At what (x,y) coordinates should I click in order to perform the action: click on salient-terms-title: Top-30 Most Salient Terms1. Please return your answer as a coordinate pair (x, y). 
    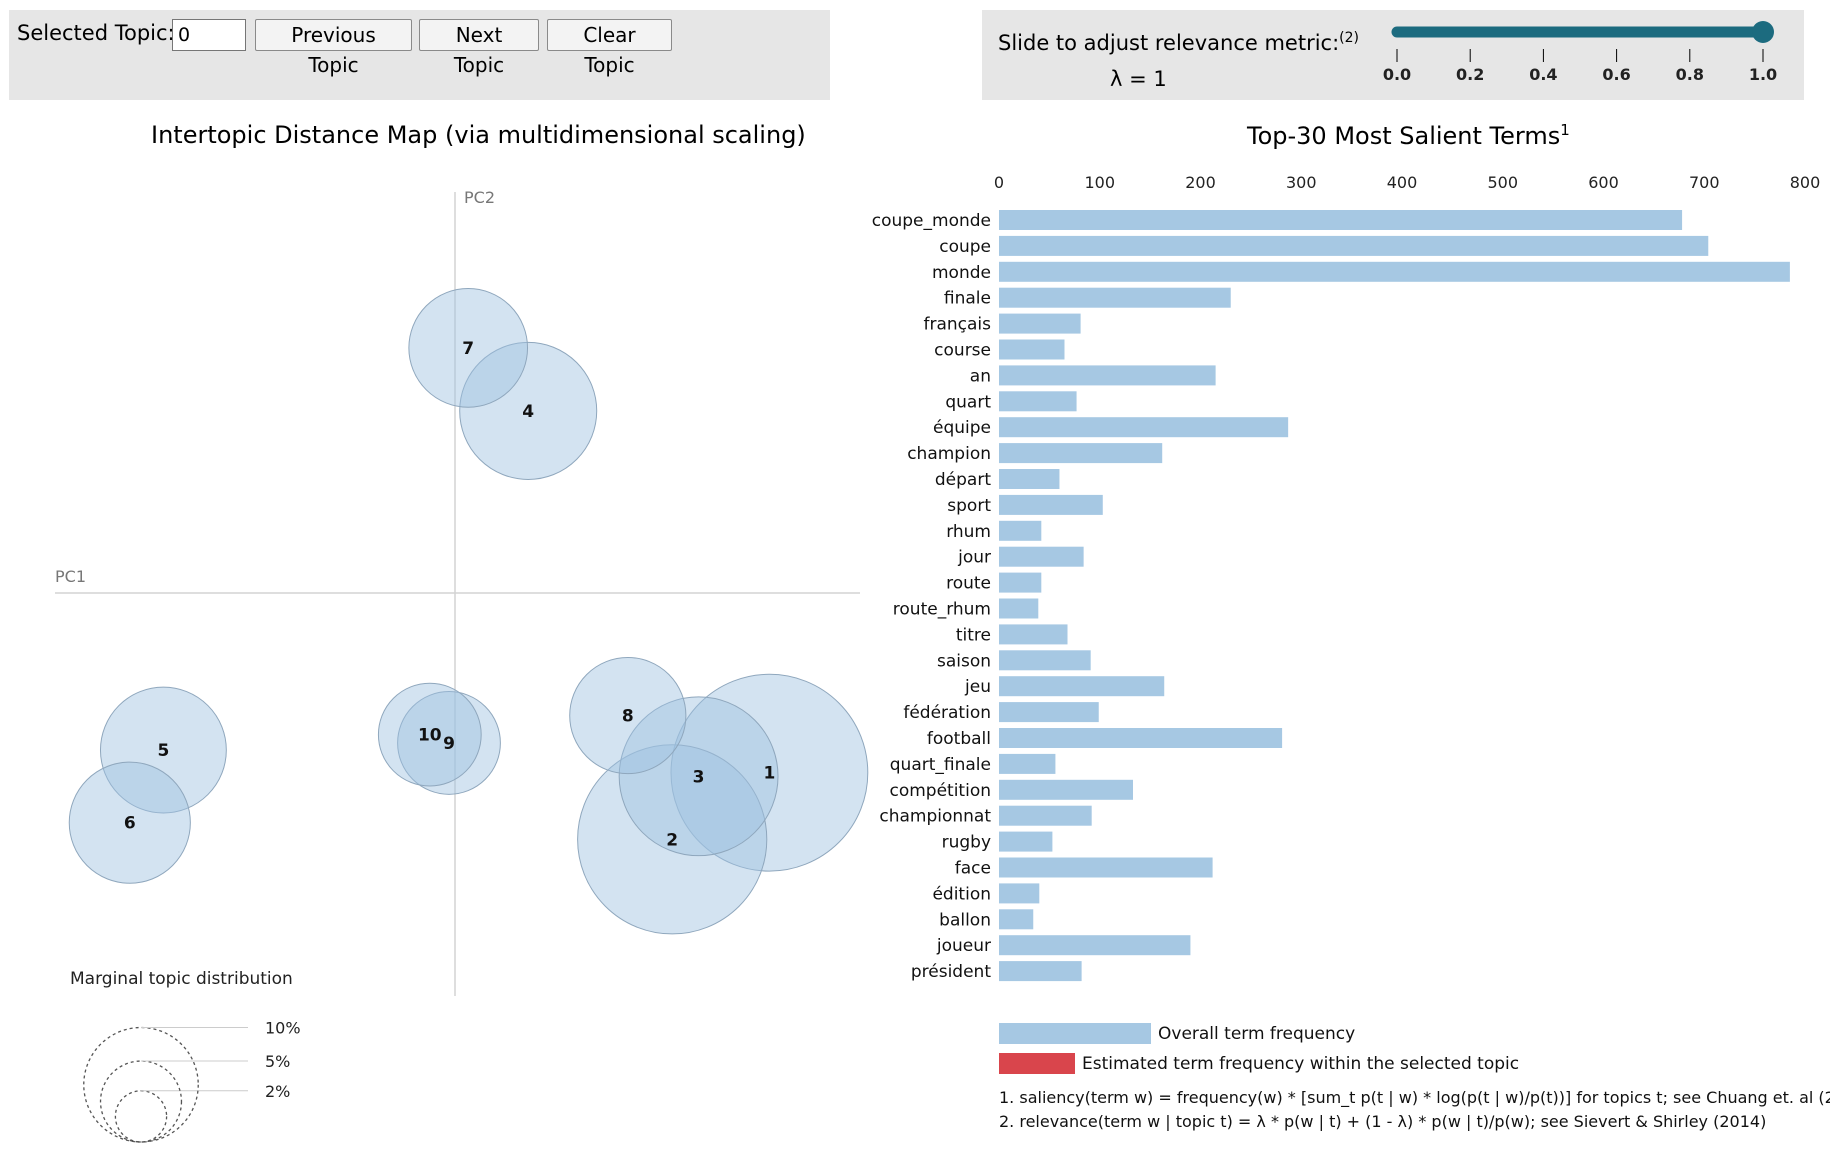
    Looking at the image, I should click on (1408, 135).